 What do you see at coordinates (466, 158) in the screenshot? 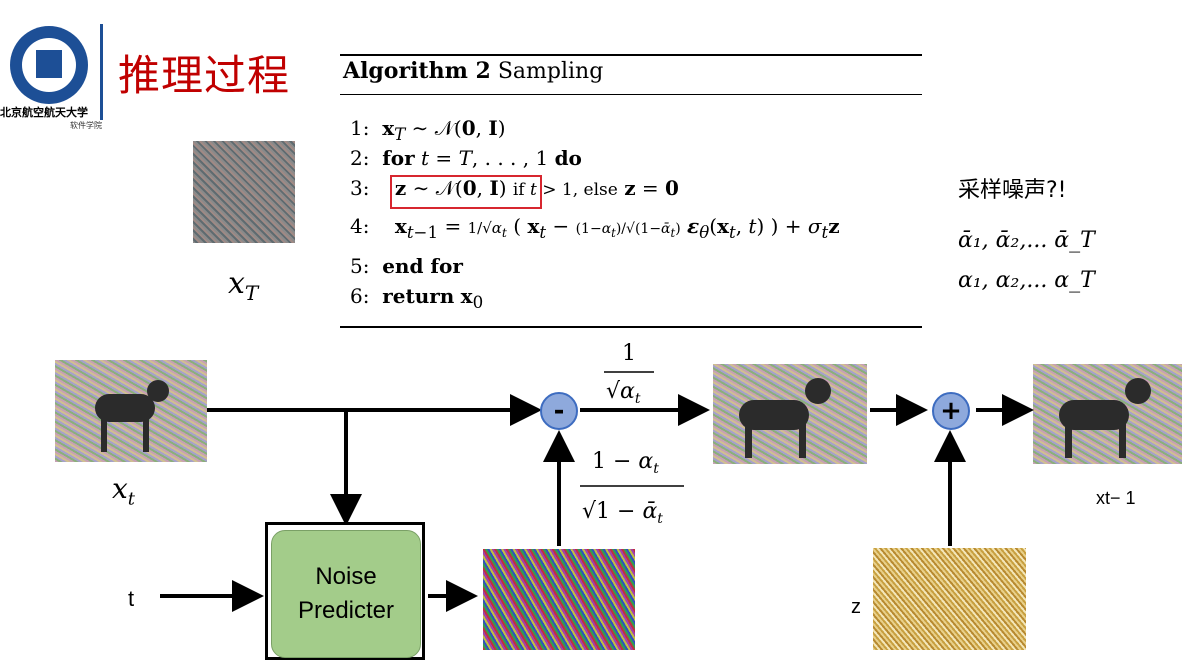
I see `algorithm-line-2: 2: for t = T, . . . , 1 do` at bounding box center [466, 158].